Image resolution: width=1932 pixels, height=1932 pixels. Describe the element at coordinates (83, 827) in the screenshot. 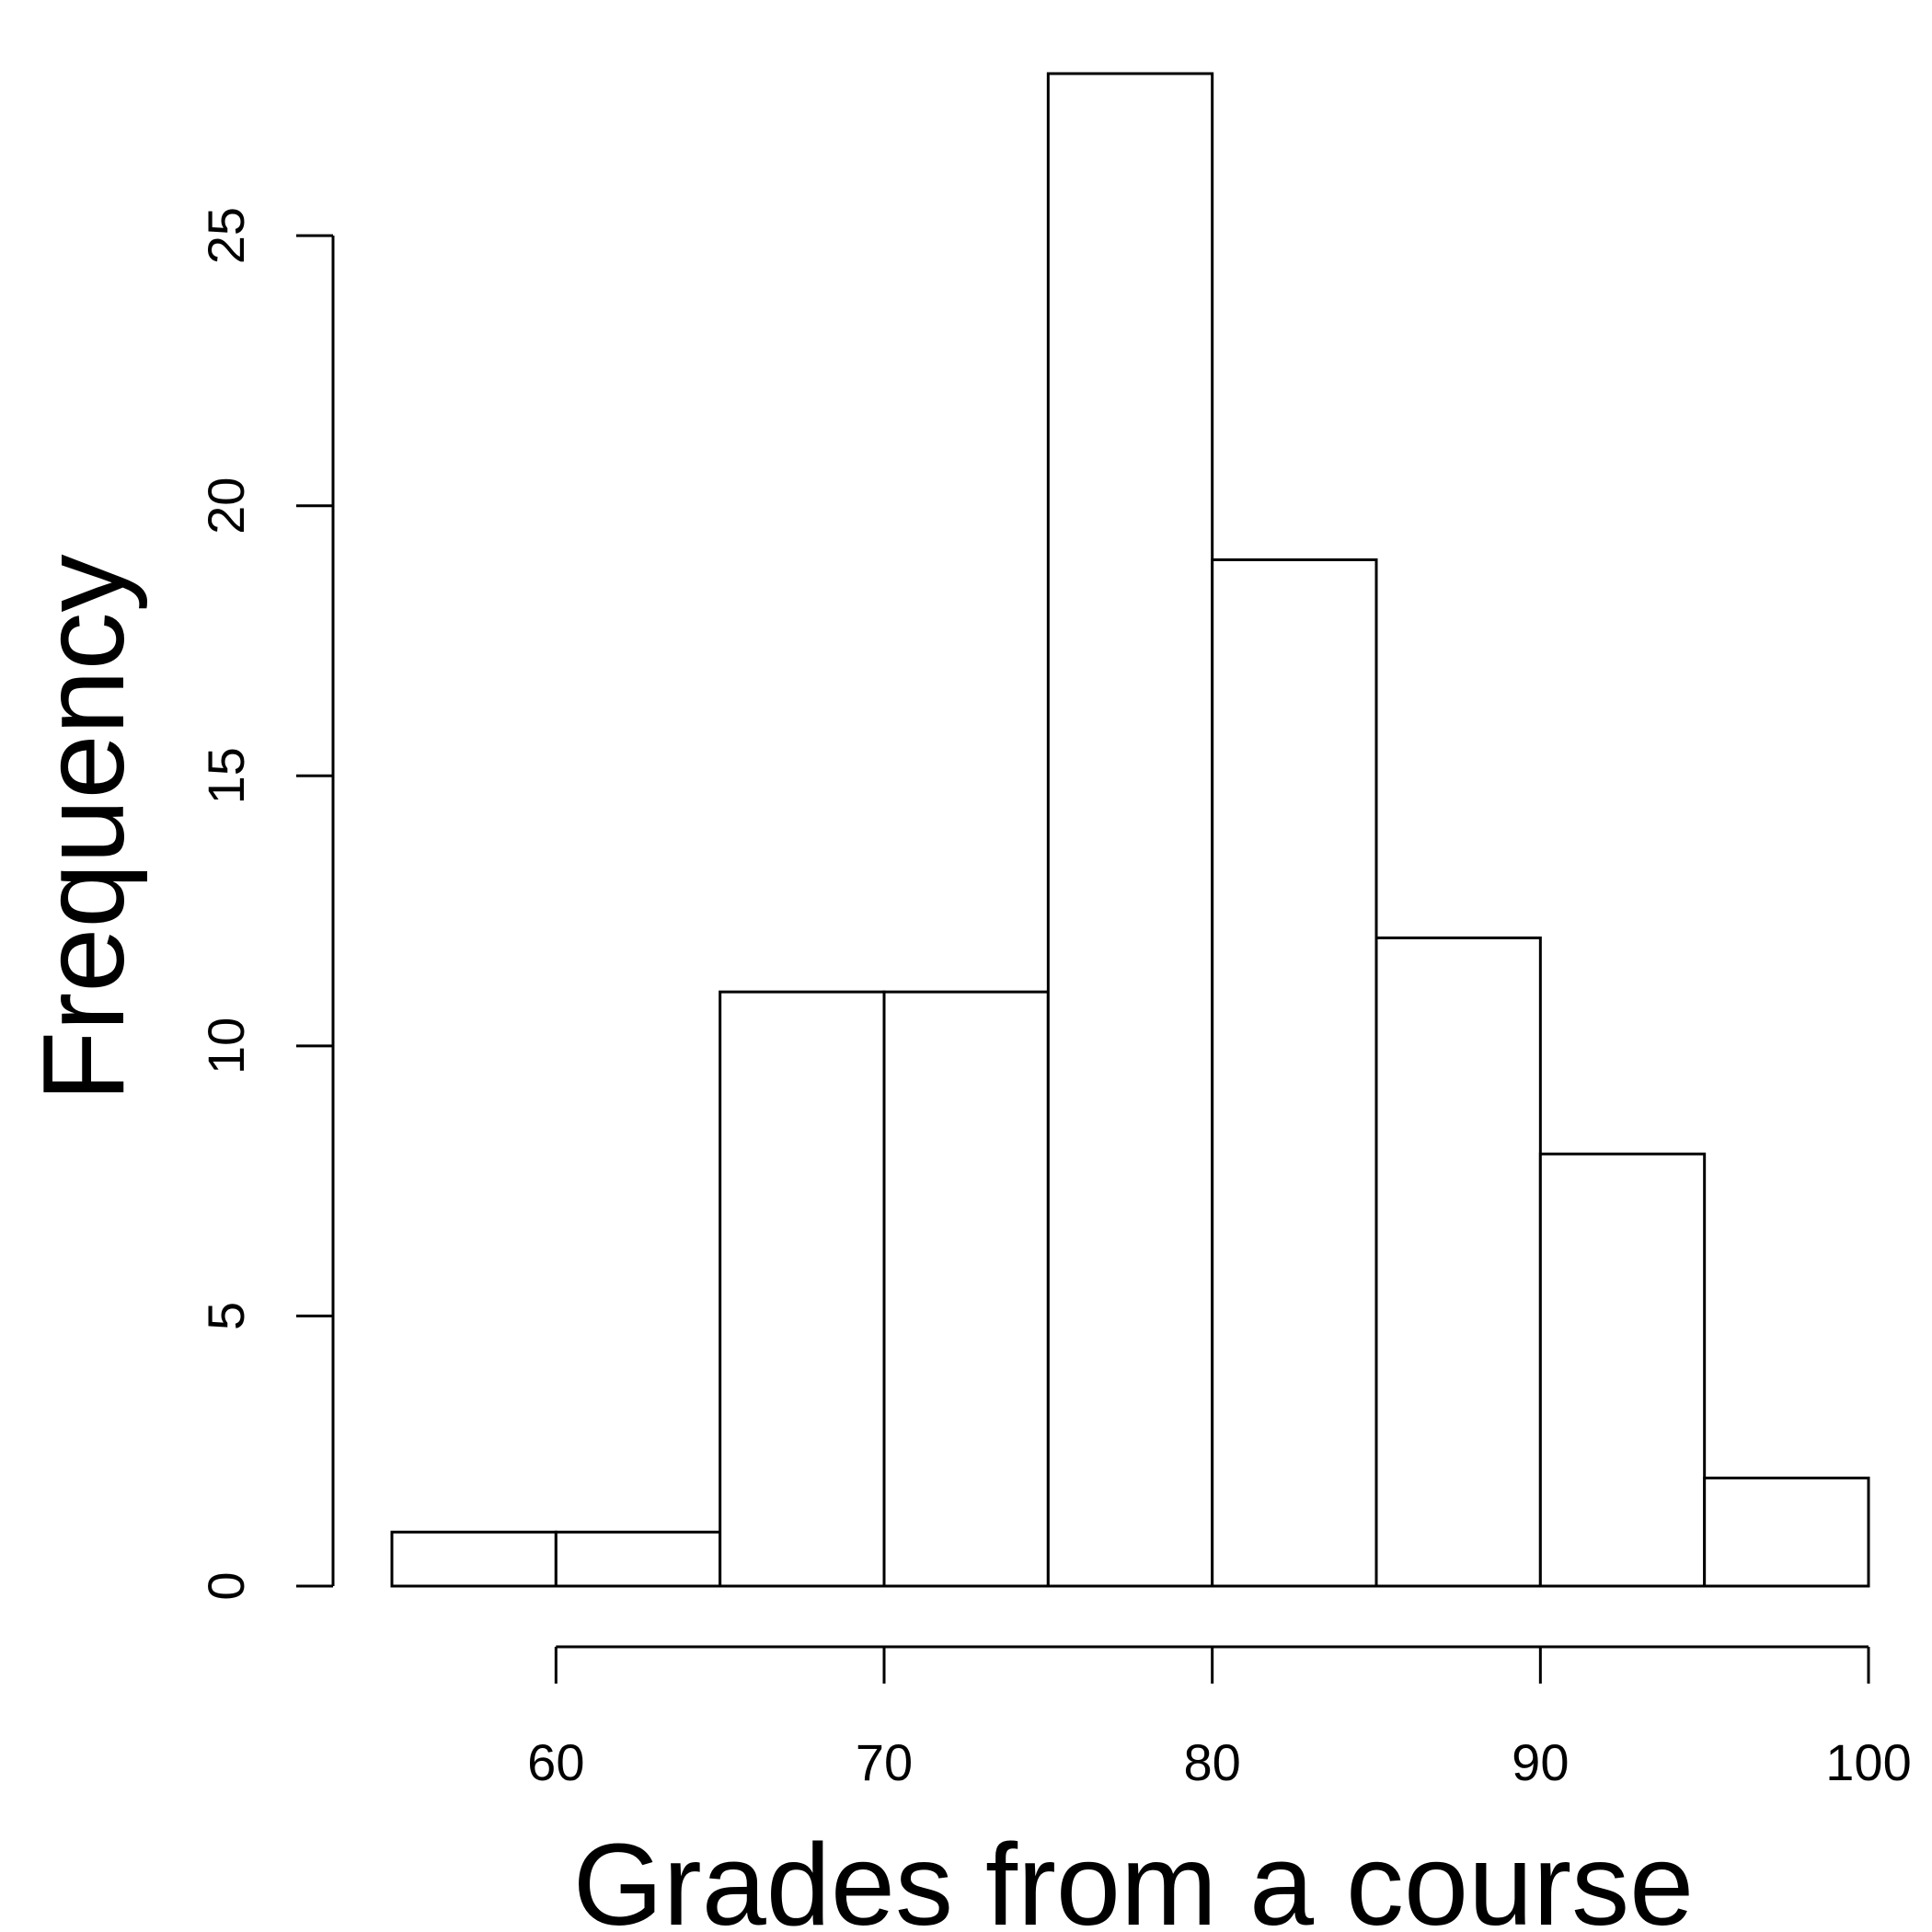

I see `y-axis-title: Frequency` at that location.